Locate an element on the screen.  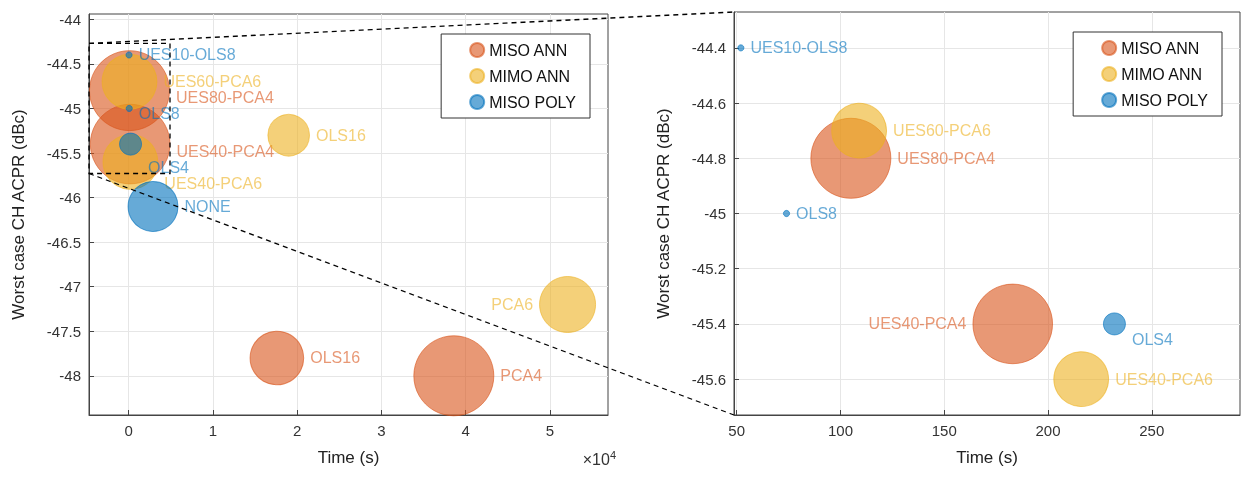
y-tick-label: -44.4 is located at coordinates (708, 48).